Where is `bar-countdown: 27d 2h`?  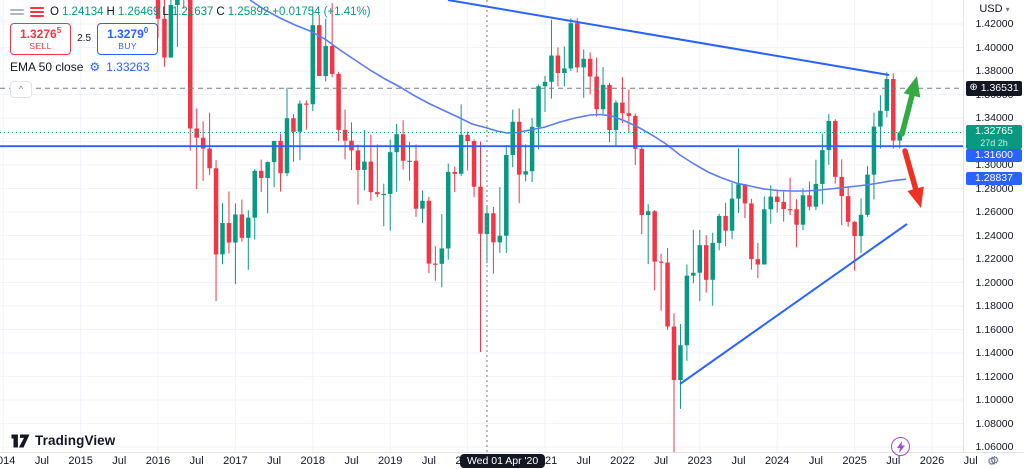
bar-countdown: 27d 2h is located at coordinates (994, 143).